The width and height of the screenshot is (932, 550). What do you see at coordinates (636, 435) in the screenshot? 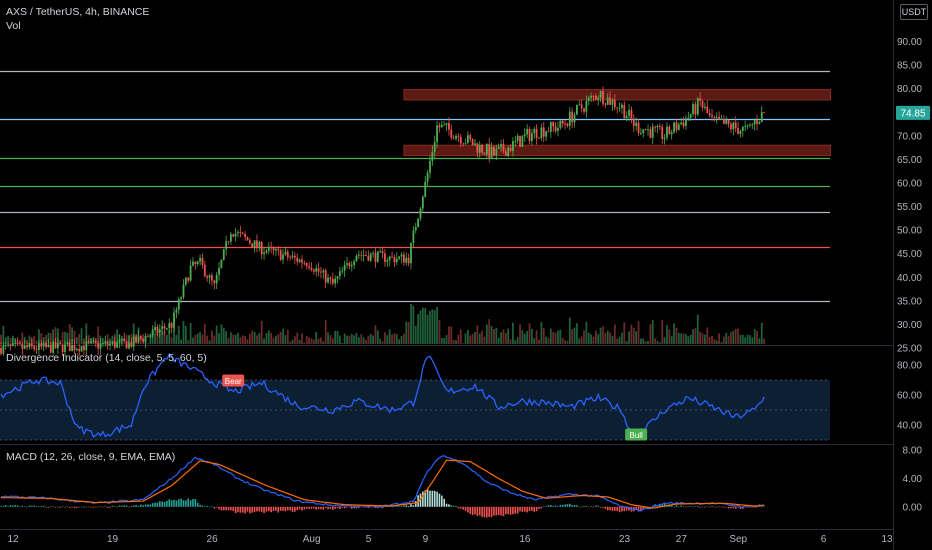
I see `divergence-signal-label: Bull` at bounding box center [636, 435].